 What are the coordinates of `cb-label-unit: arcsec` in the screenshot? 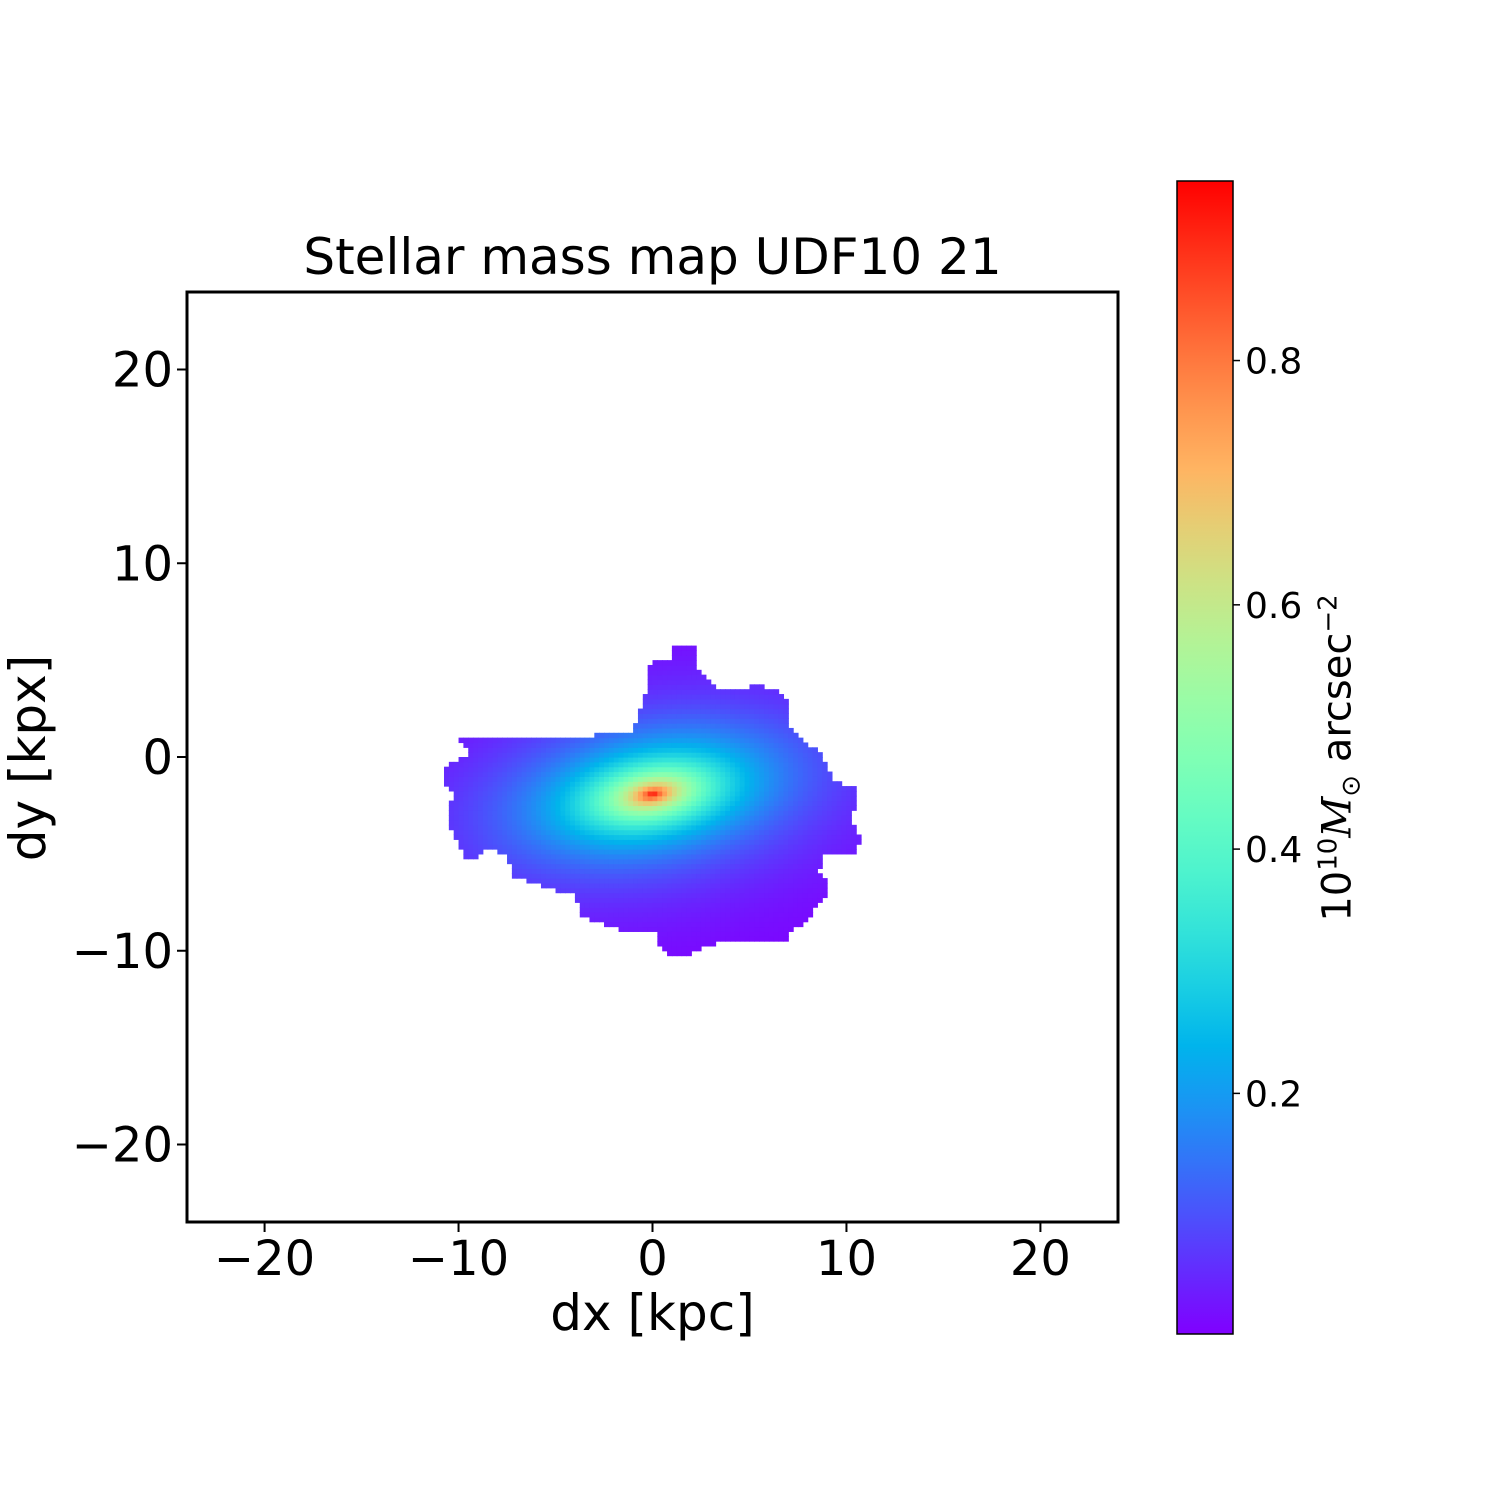 It's located at (1337, 703).